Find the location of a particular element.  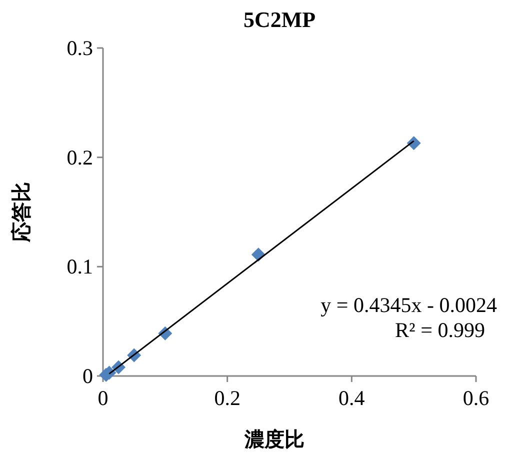

y-tick-label: 0.2 is located at coordinates (79, 157).